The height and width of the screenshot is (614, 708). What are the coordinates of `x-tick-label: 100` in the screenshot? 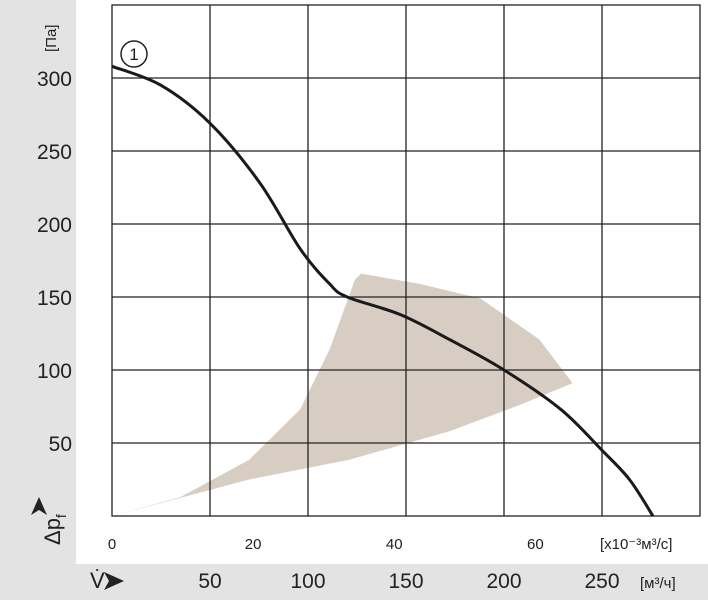 It's located at (307, 581).